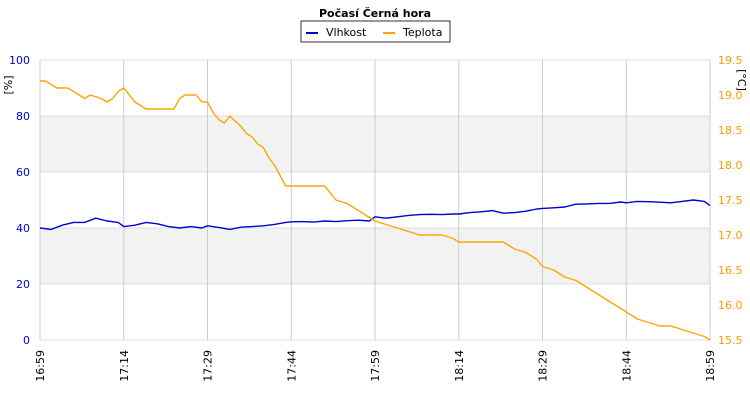 The width and height of the screenshot is (750, 404). What do you see at coordinates (291, 366) in the screenshot?
I see `x-tick-label: 17:44` at bounding box center [291, 366].